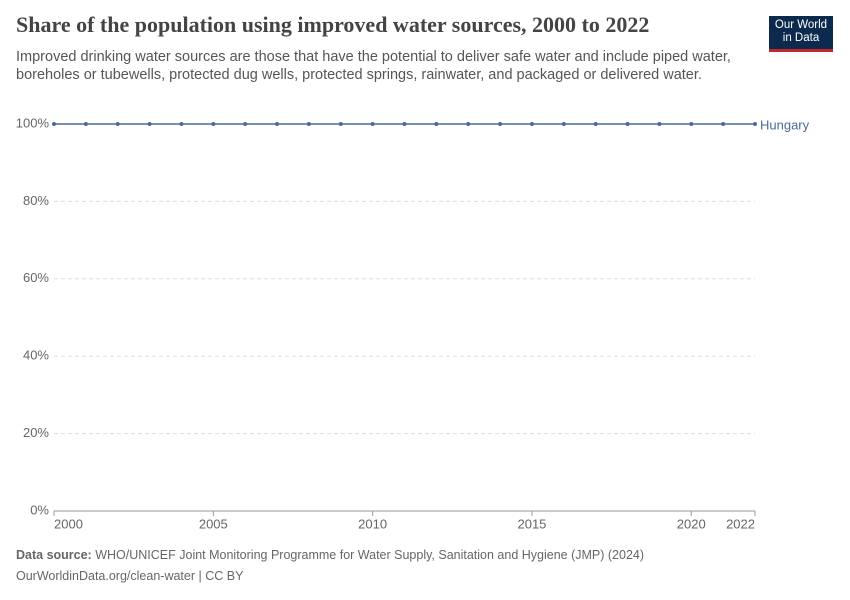 The width and height of the screenshot is (850, 600). Describe the element at coordinates (36, 200) in the screenshot. I see `y-tick-label: 80%` at that location.